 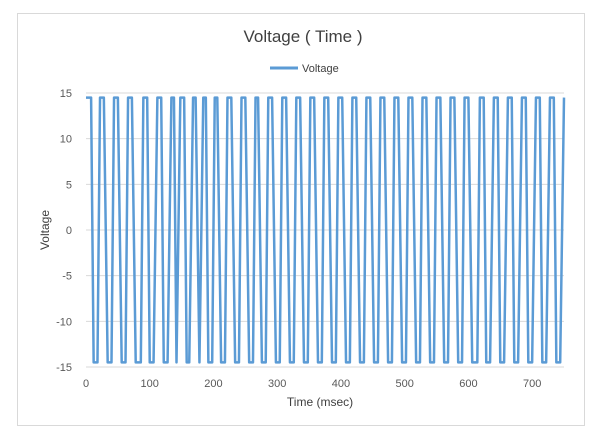 What do you see at coordinates (404, 384) in the screenshot?
I see `x-tick-label: 500` at bounding box center [404, 384].